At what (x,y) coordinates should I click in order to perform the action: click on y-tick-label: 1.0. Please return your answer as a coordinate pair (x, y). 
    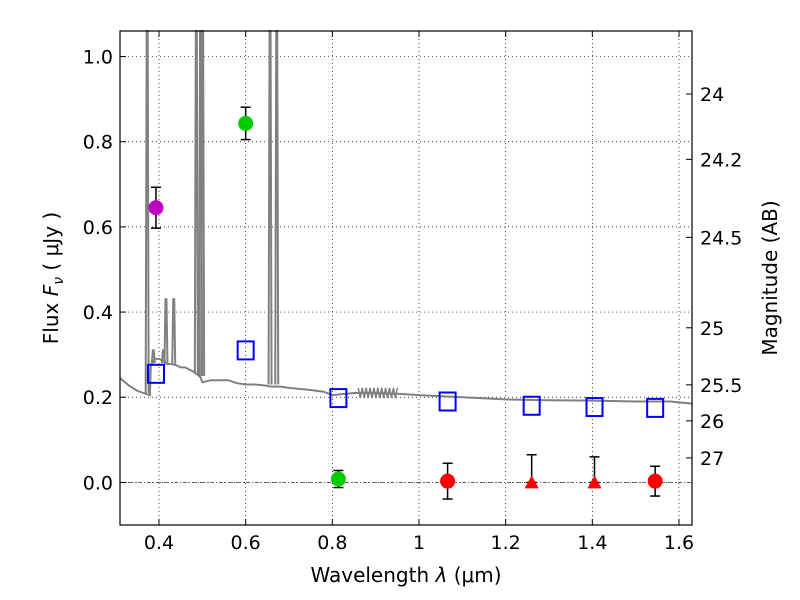
    Looking at the image, I should click on (98, 58).